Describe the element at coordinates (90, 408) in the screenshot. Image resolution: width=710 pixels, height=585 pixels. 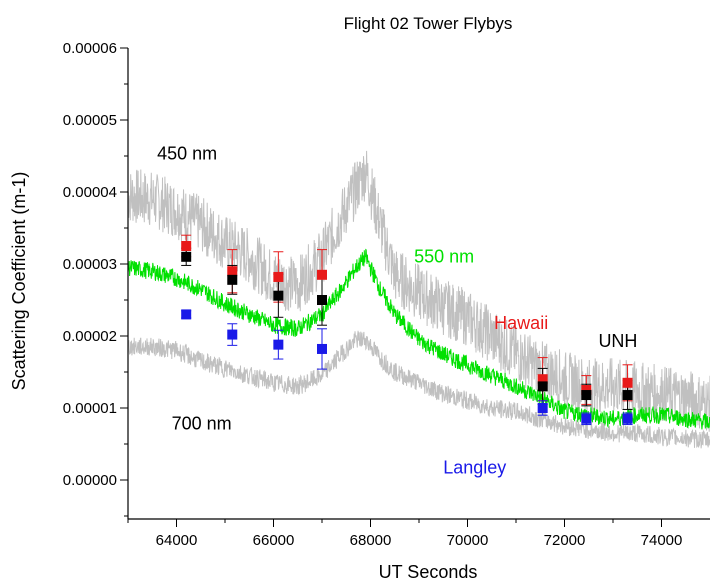
I see `y-tick-label: 0.00001` at that location.